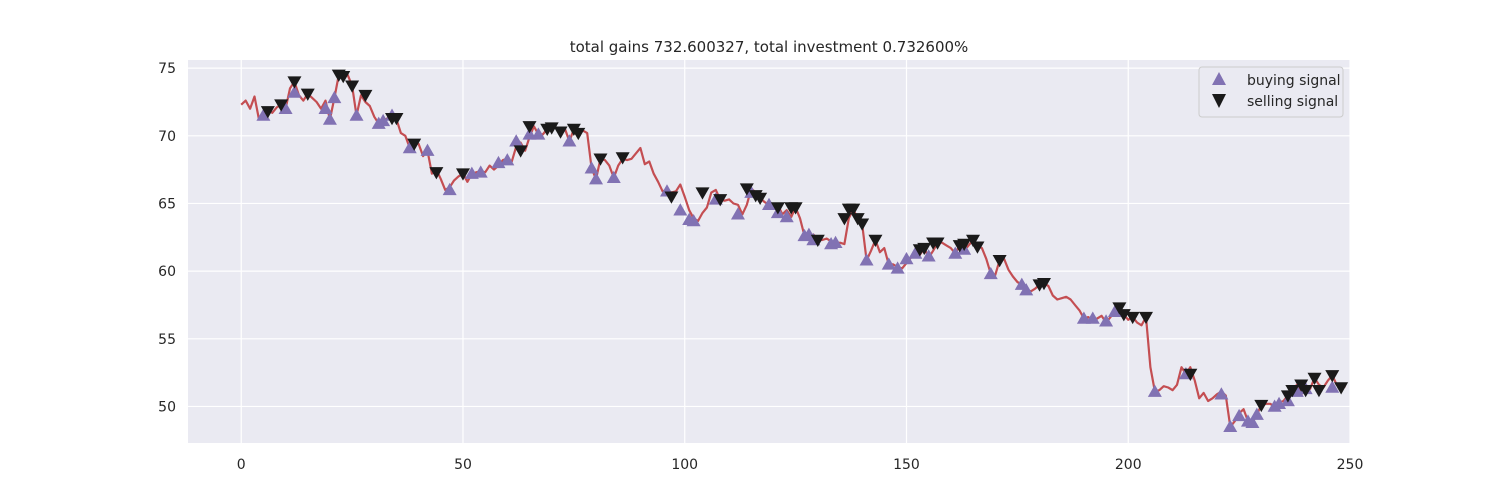 This screenshot has height=500, width=1500. Describe the element at coordinates (167, 69) in the screenshot. I see `y-tick-label: 75` at that location.